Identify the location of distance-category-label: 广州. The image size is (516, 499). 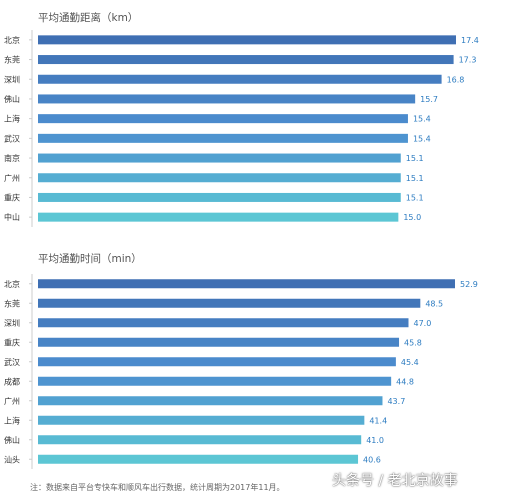
(12, 178).